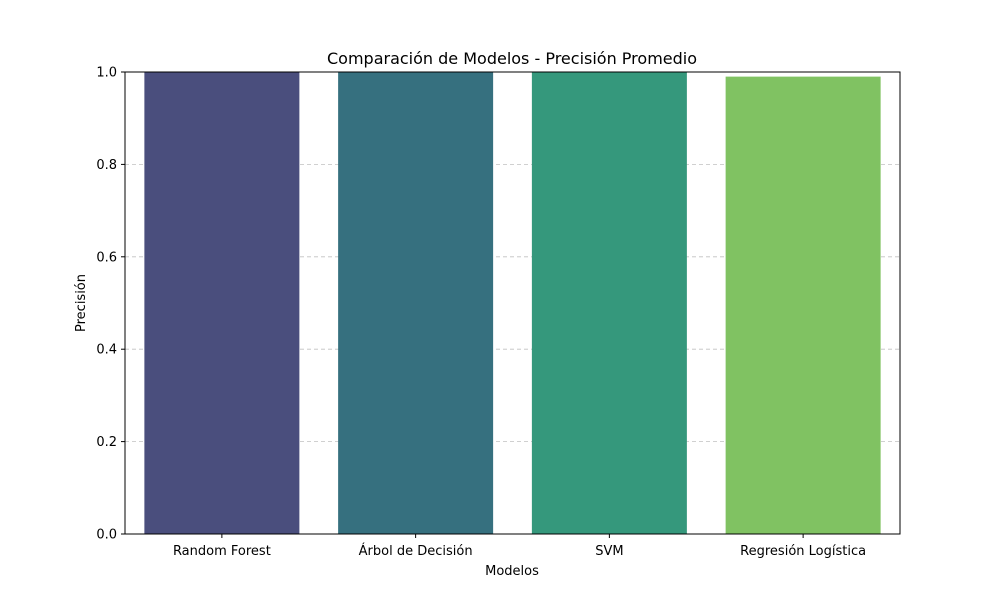 This screenshot has width=1000, height=604. I want to click on y-tick-label: 0.0, so click(106, 535).